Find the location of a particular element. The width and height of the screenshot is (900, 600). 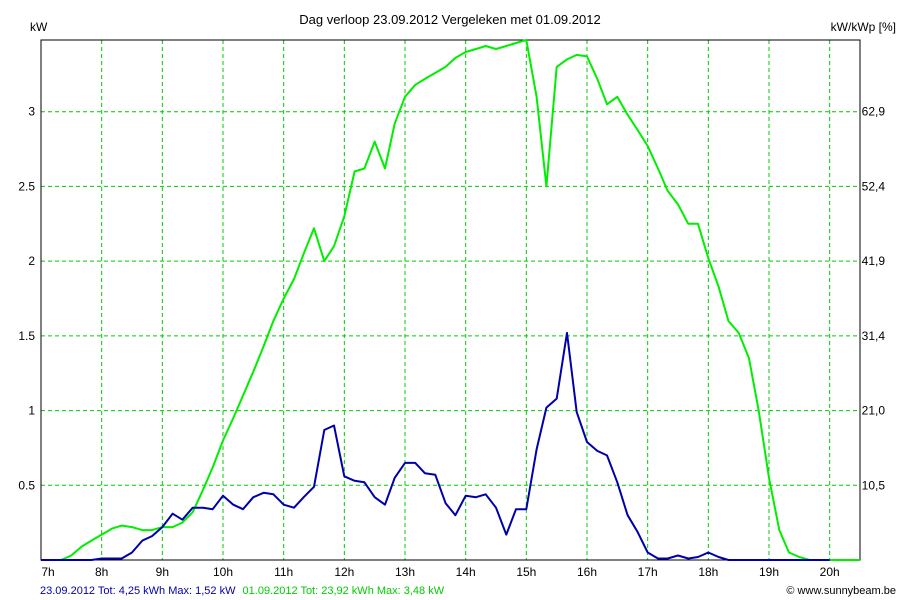

y-tick-right-label: 31,4 is located at coordinates (874, 336).